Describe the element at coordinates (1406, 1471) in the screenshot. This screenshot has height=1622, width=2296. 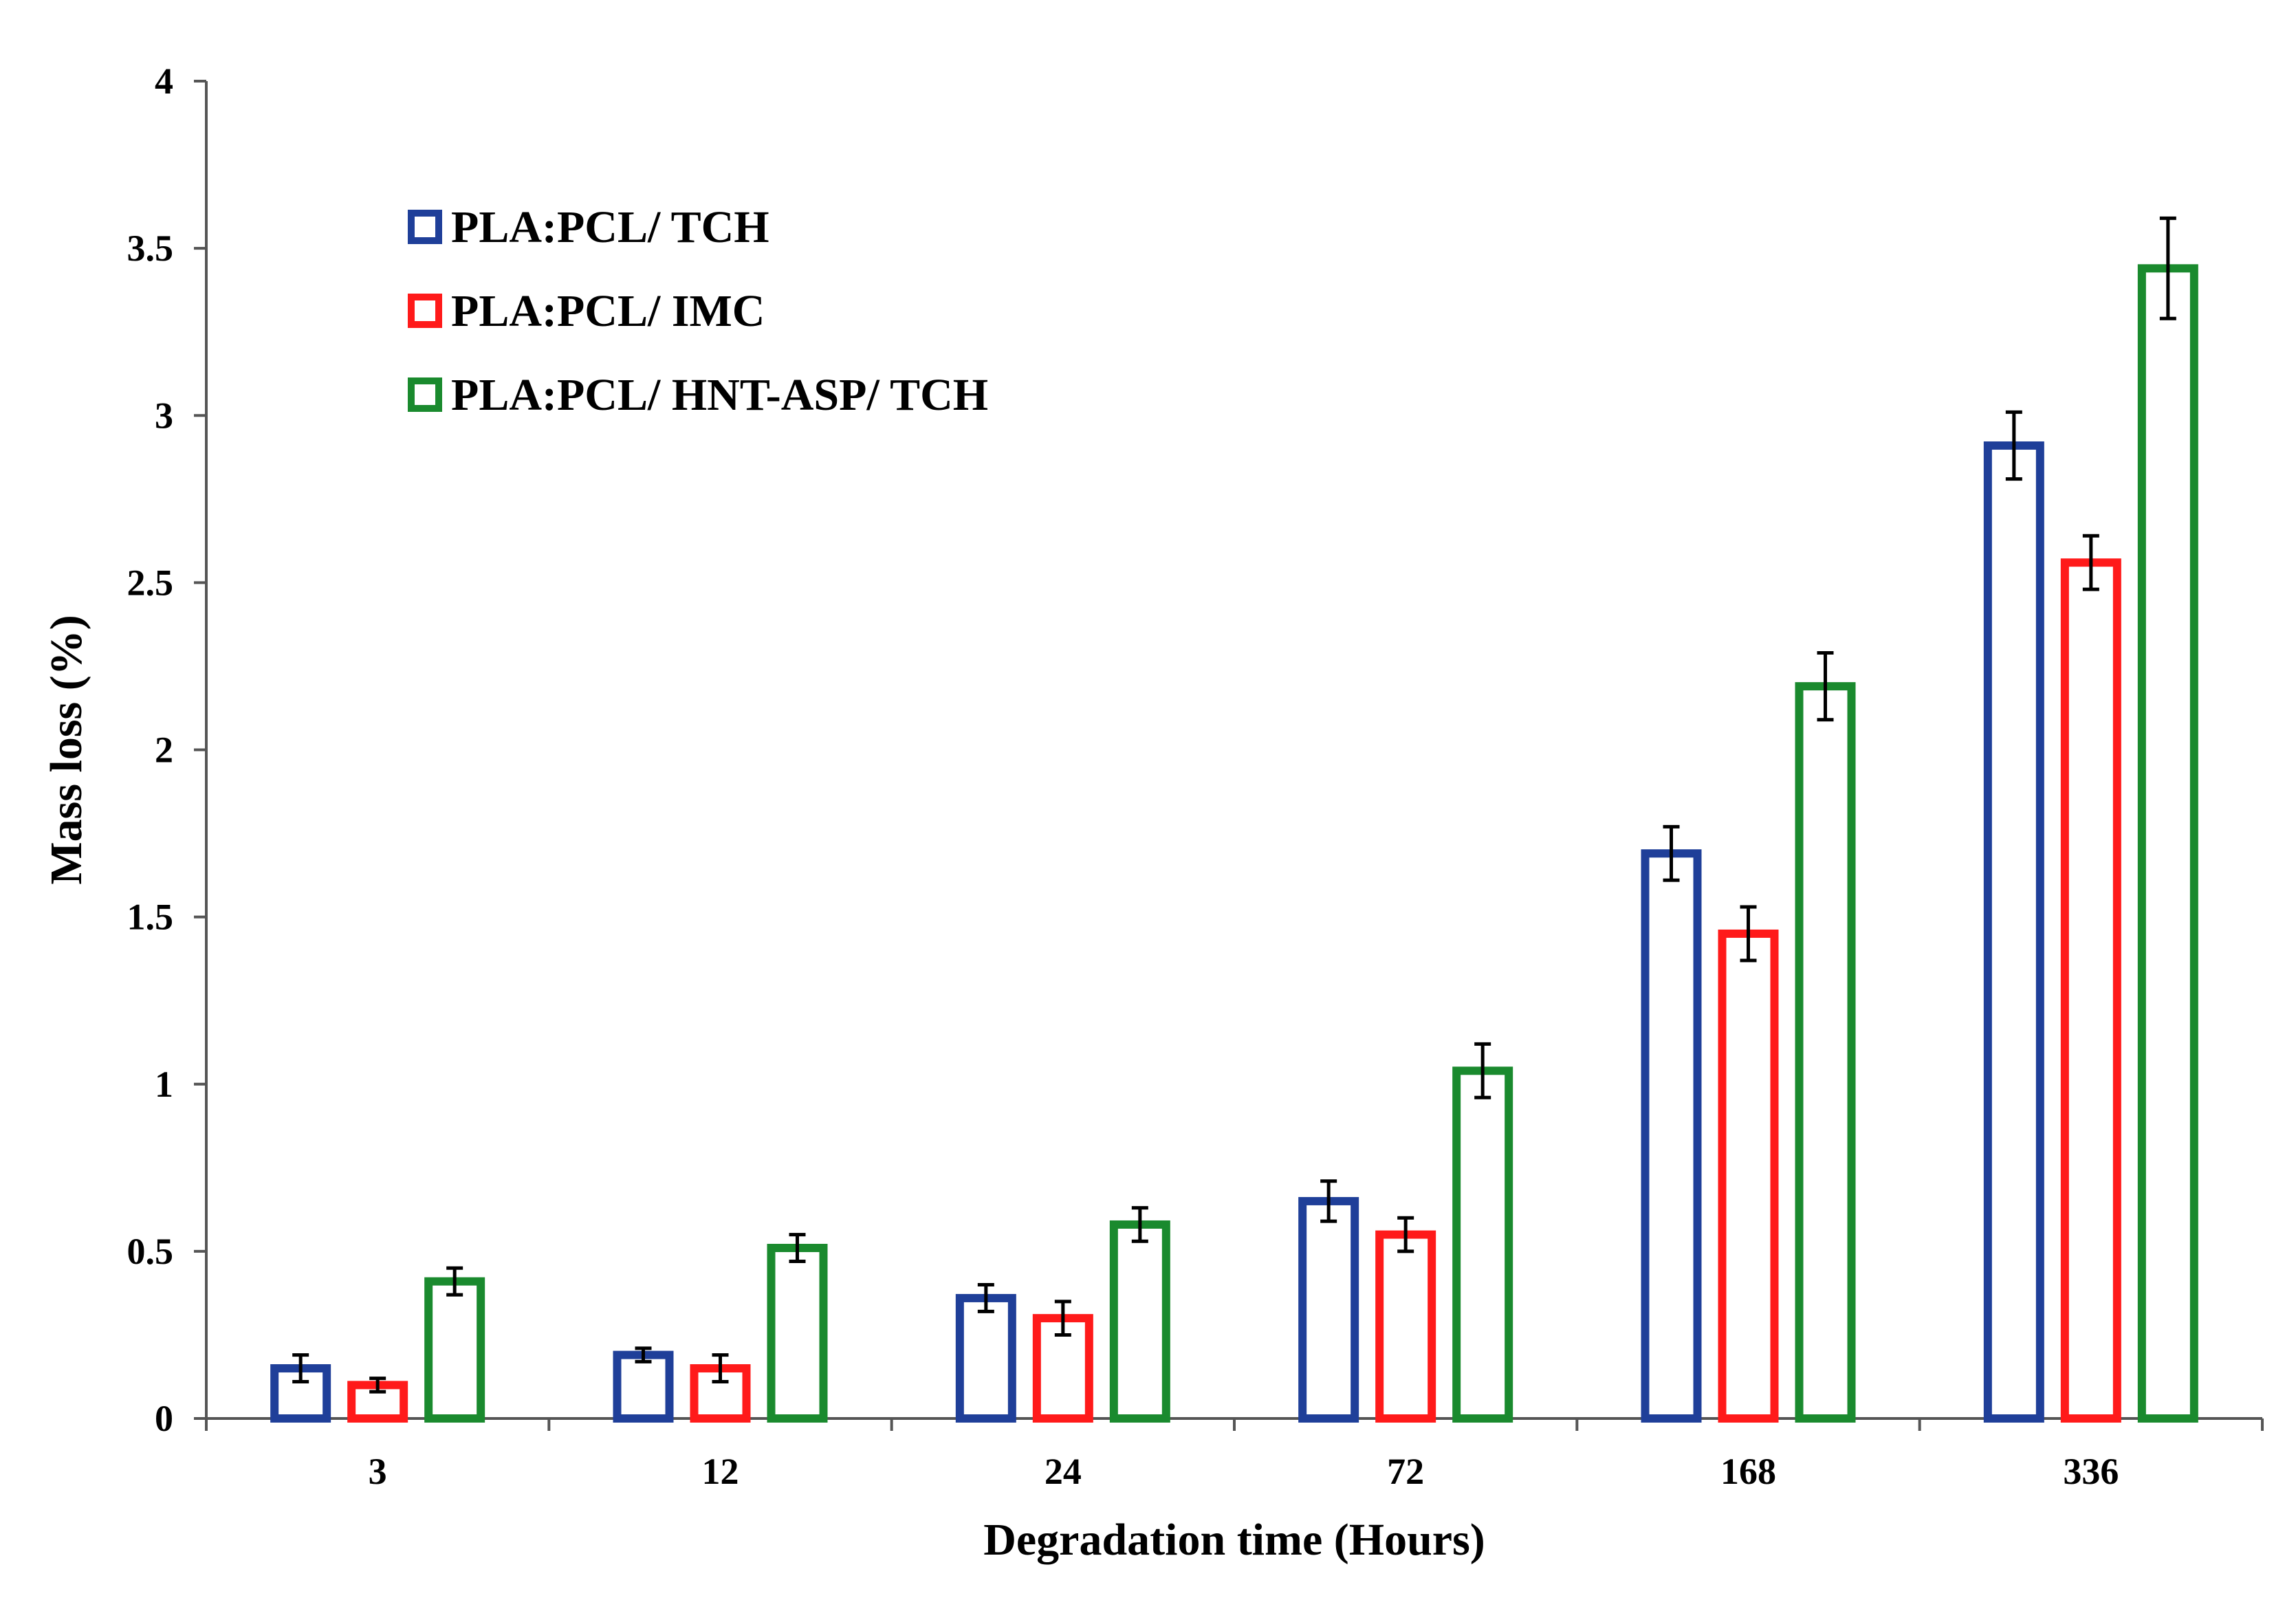
I see `x-tick-label: 72` at that location.